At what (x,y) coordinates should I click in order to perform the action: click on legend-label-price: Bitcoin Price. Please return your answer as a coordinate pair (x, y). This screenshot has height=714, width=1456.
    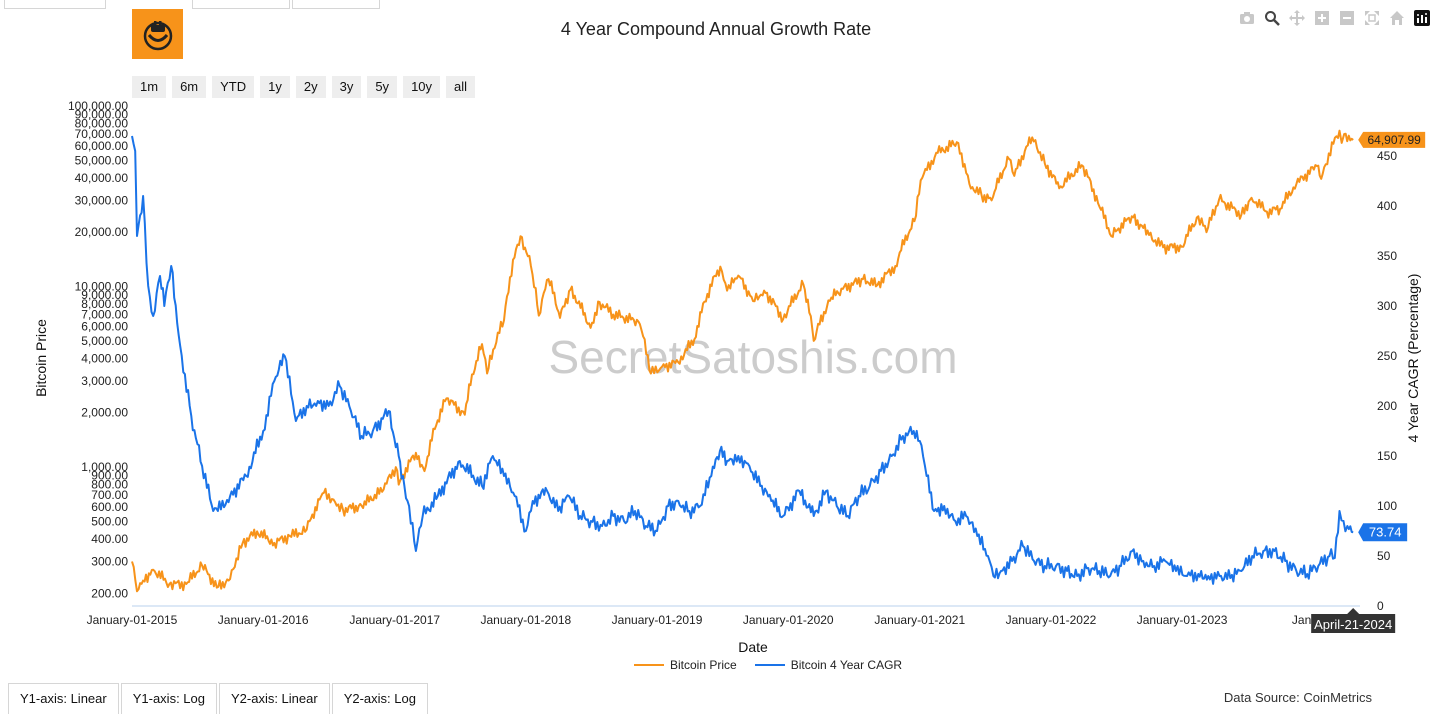
    Looking at the image, I should click on (703, 665).